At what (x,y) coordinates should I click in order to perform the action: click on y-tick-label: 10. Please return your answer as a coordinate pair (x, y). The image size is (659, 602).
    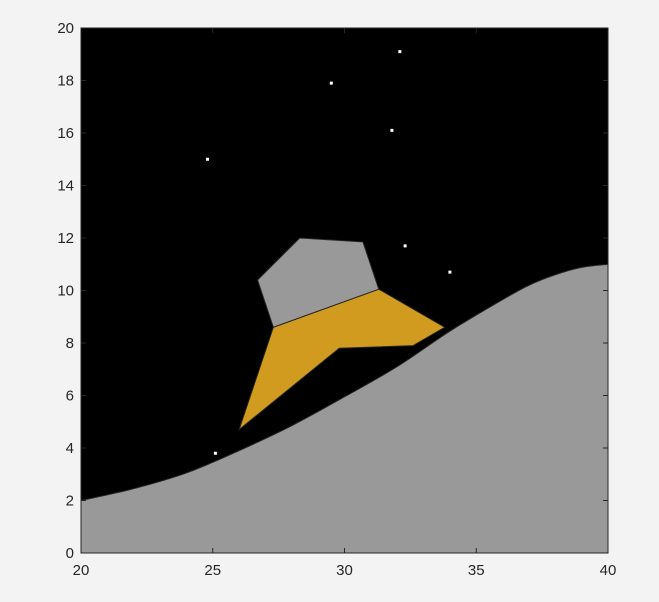
    Looking at the image, I should click on (65, 291).